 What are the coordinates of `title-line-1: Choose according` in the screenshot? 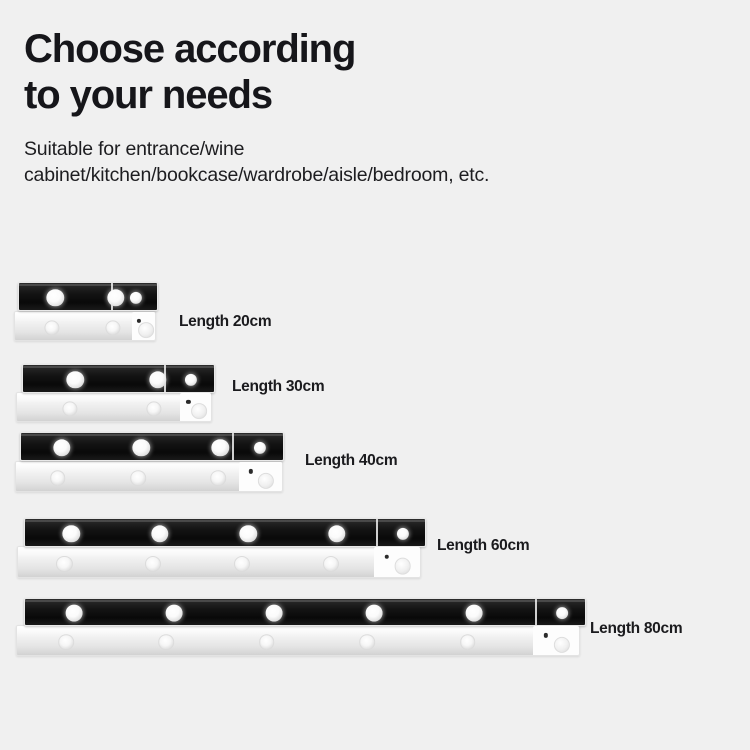 It's located at (190, 49).